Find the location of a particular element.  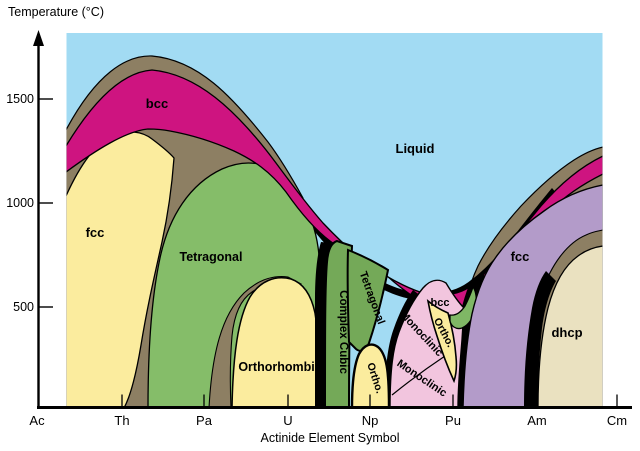

region-ortho-np is located at coordinates (370, 375).